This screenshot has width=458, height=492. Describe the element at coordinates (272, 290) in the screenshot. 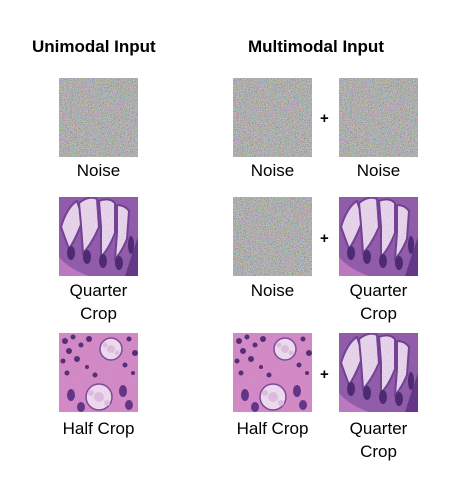

I see `multimodal-left-label-row2: Noise` at that location.